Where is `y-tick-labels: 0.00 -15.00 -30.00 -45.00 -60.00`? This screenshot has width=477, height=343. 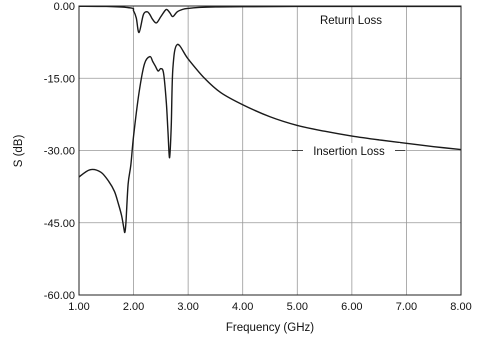 y-tick-labels: 0.00 -15.00 -30.00 -45.00 -60.00 is located at coordinates (59, 151).